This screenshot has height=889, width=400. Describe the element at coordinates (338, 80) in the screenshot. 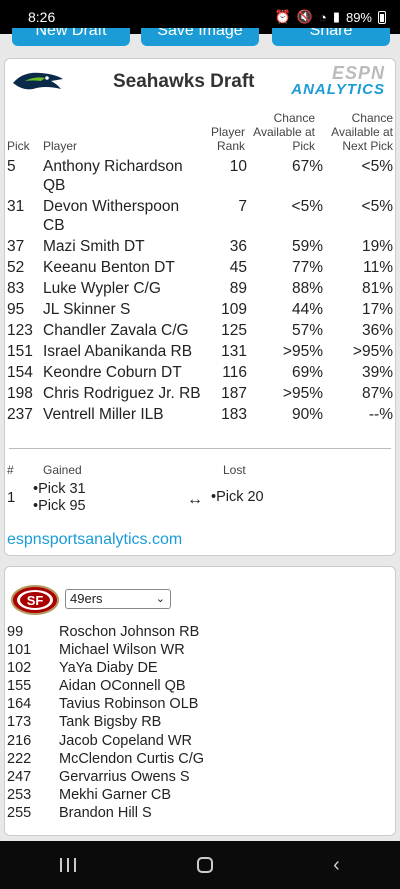

I see `espn-analytics-logo: ESPN ANALYTICS` at that location.